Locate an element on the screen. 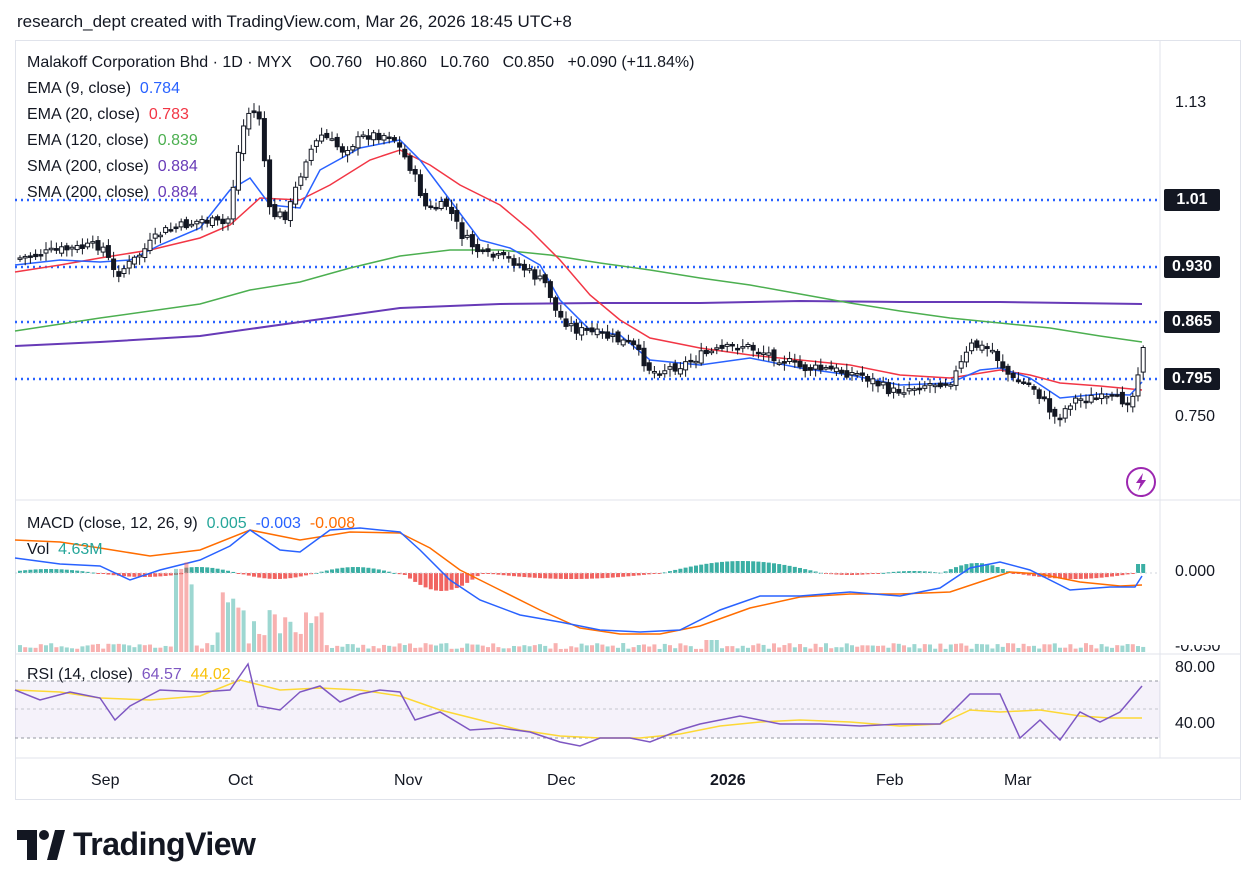 The image size is (1257, 891). volume-legend: Vol 4.63M is located at coordinates (65, 550).